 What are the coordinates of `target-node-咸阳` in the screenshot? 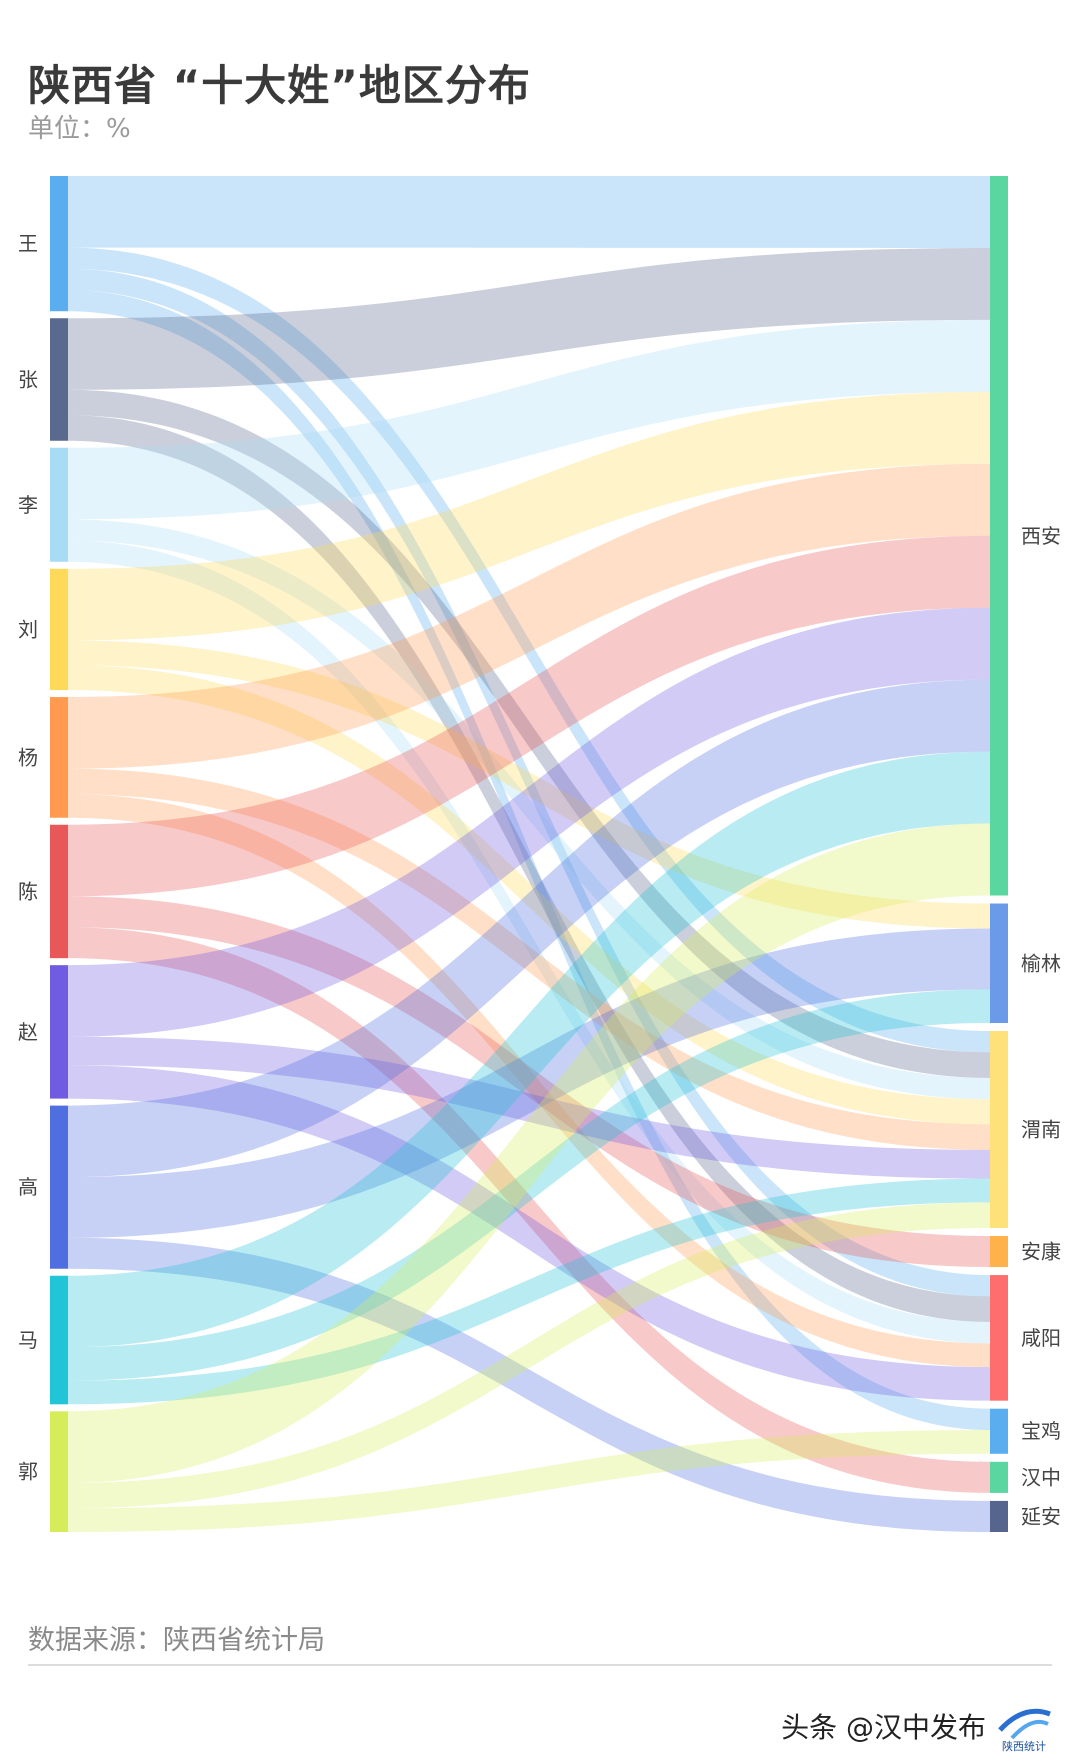 It's located at (999, 1338).